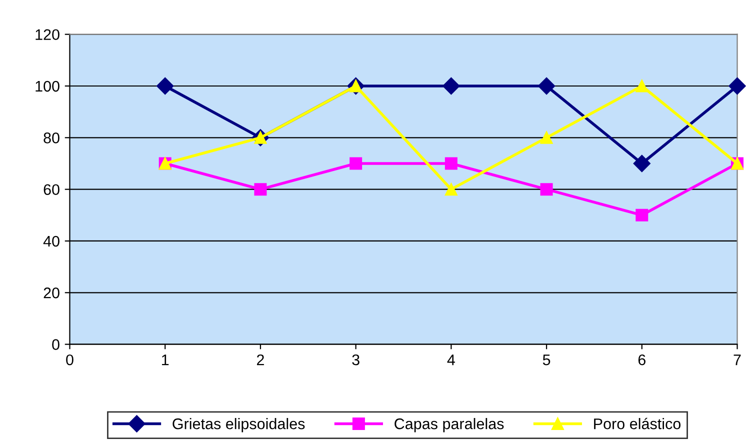  I want to click on y-tick-label: 100, so click(48, 86).